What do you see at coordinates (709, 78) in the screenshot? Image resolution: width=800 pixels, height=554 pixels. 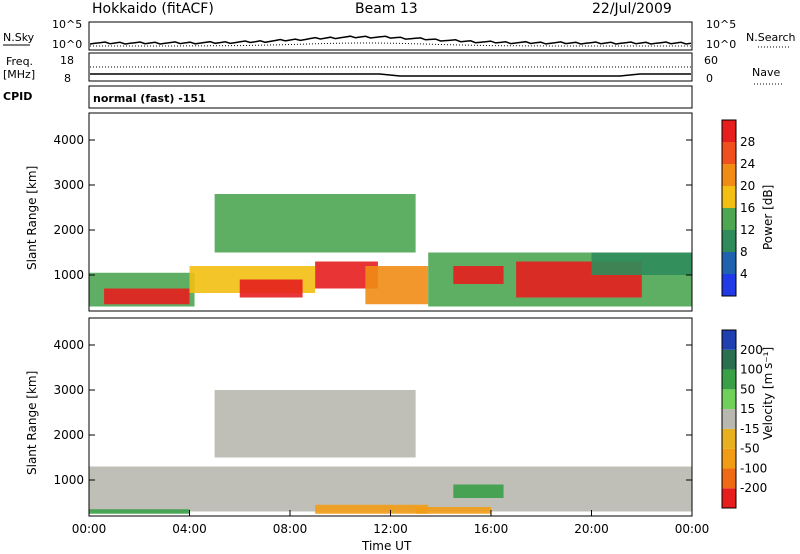 I see `nave-tick-bottom: 0` at bounding box center [709, 78].